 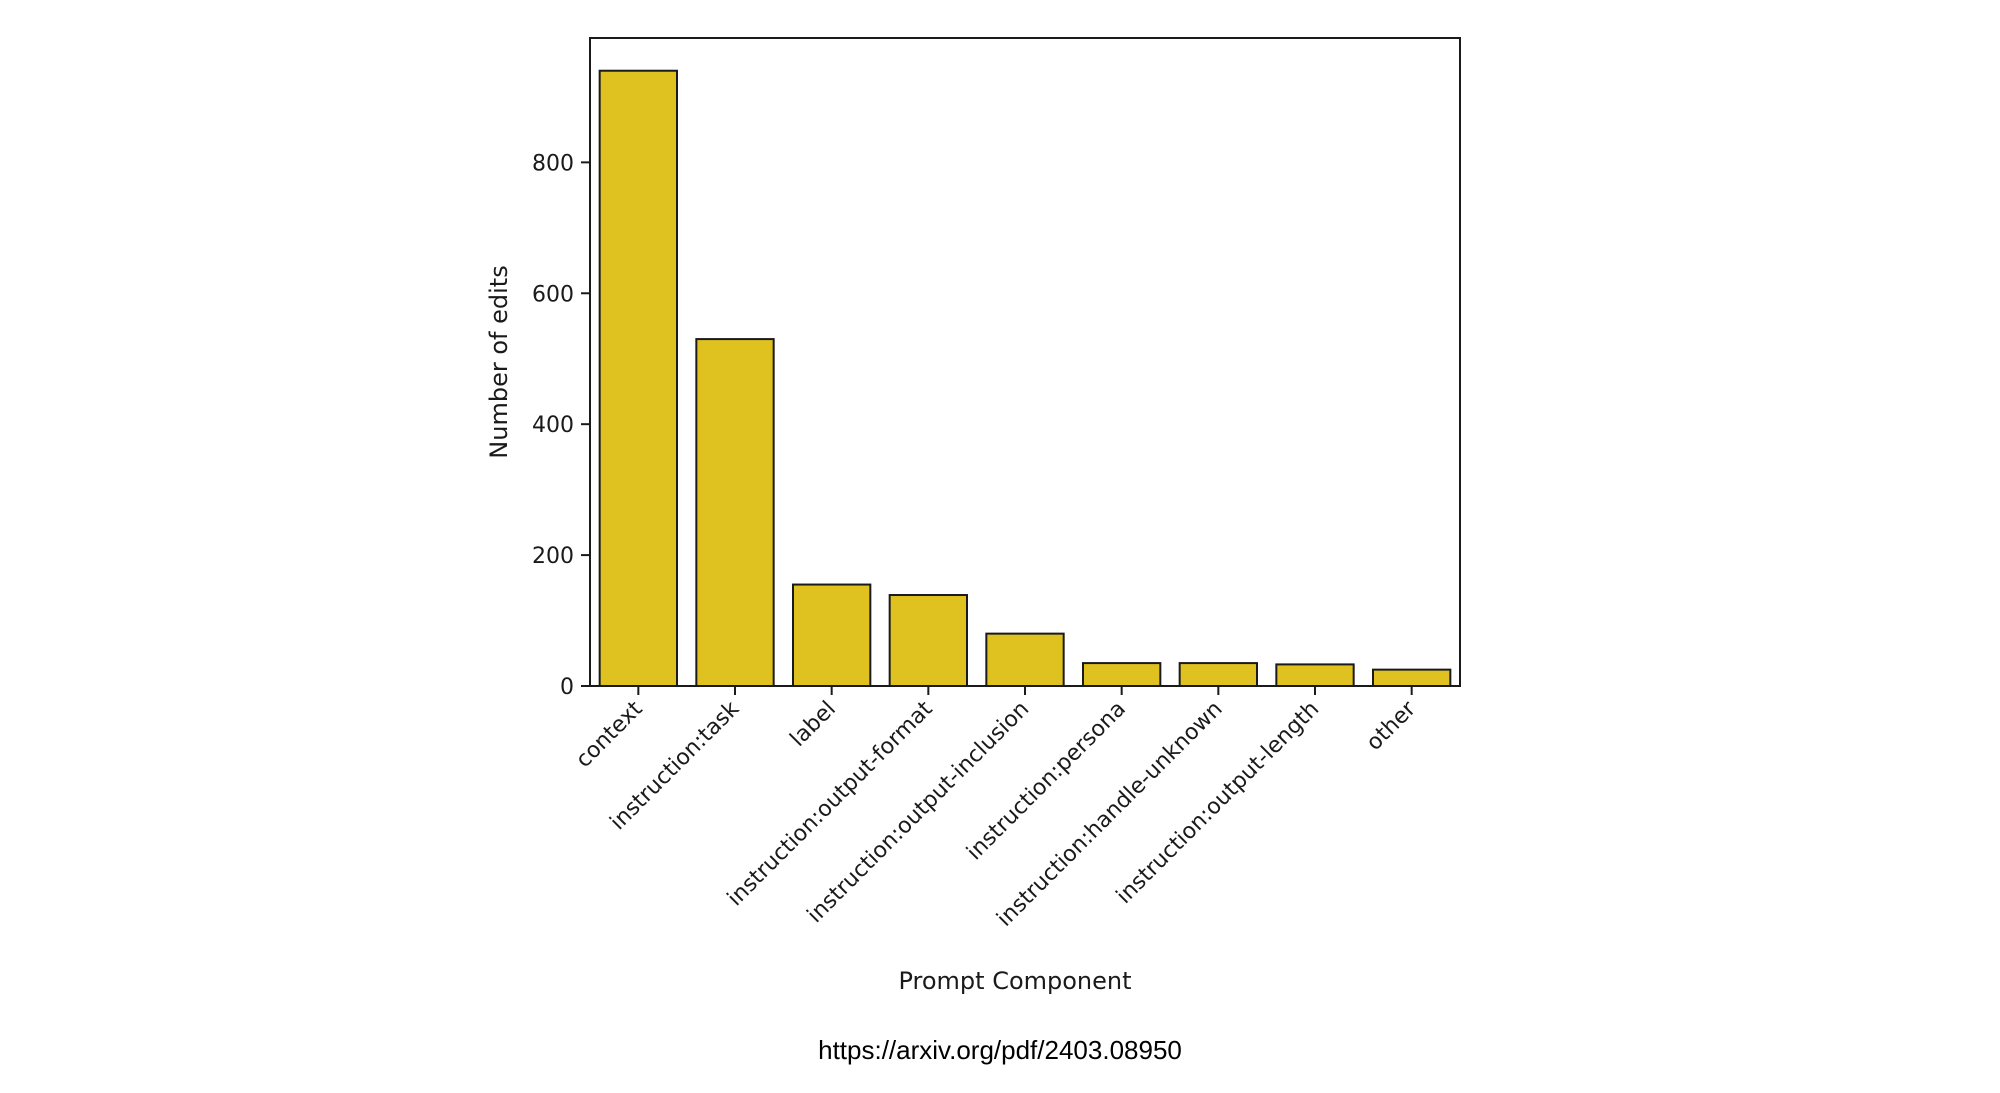 What do you see at coordinates (553, 294) in the screenshot?
I see `y-tick-label: 600` at bounding box center [553, 294].